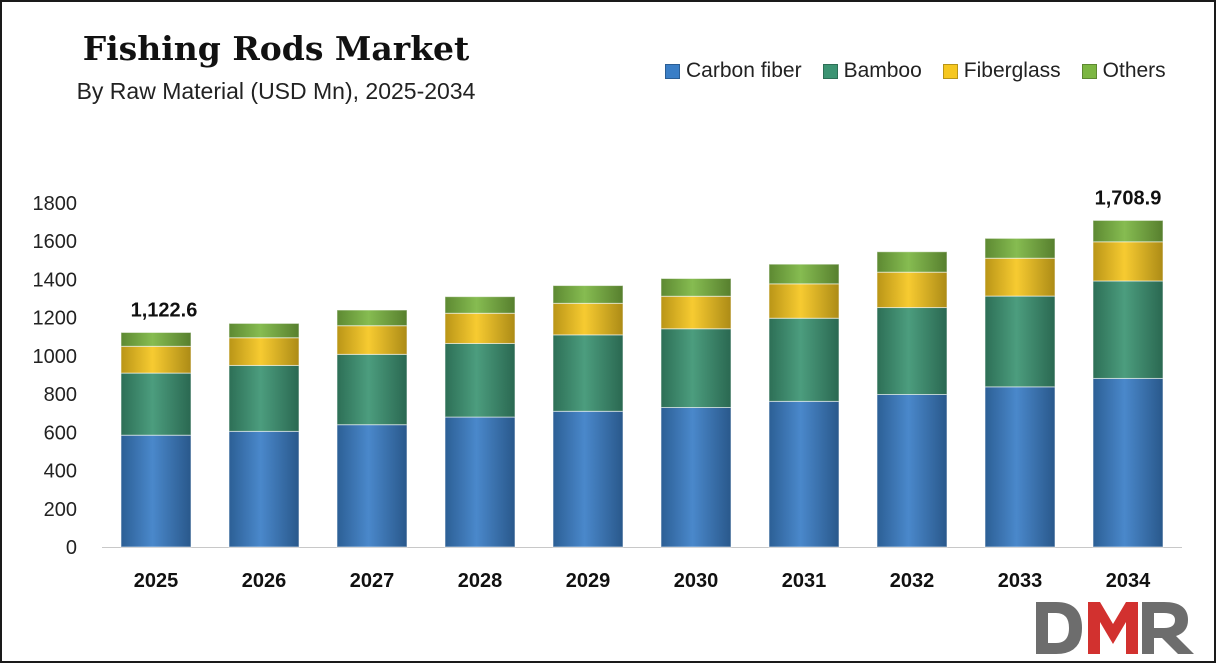  What do you see at coordinates (1128, 329) in the screenshot?
I see `bar-bamboo-2034` at bounding box center [1128, 329].